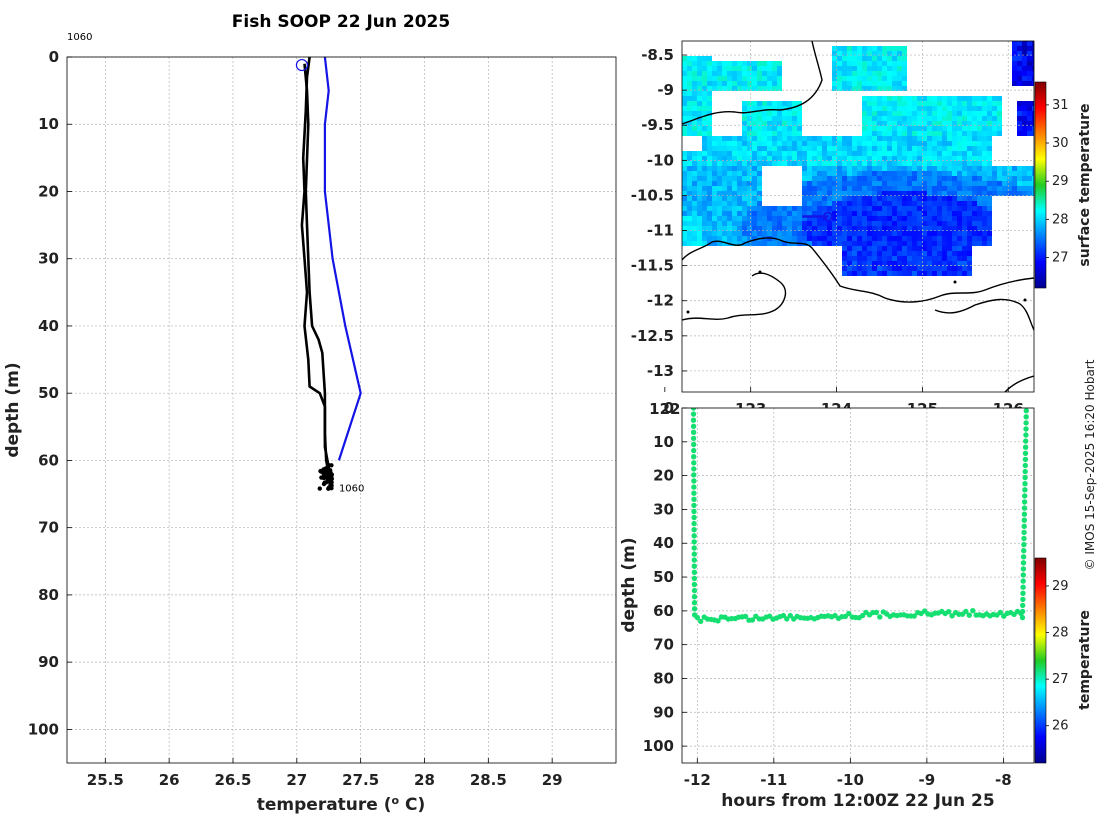 This screenshot has height=820, width=1100. I want to click on profile-bottom-point, so click(324, 478).